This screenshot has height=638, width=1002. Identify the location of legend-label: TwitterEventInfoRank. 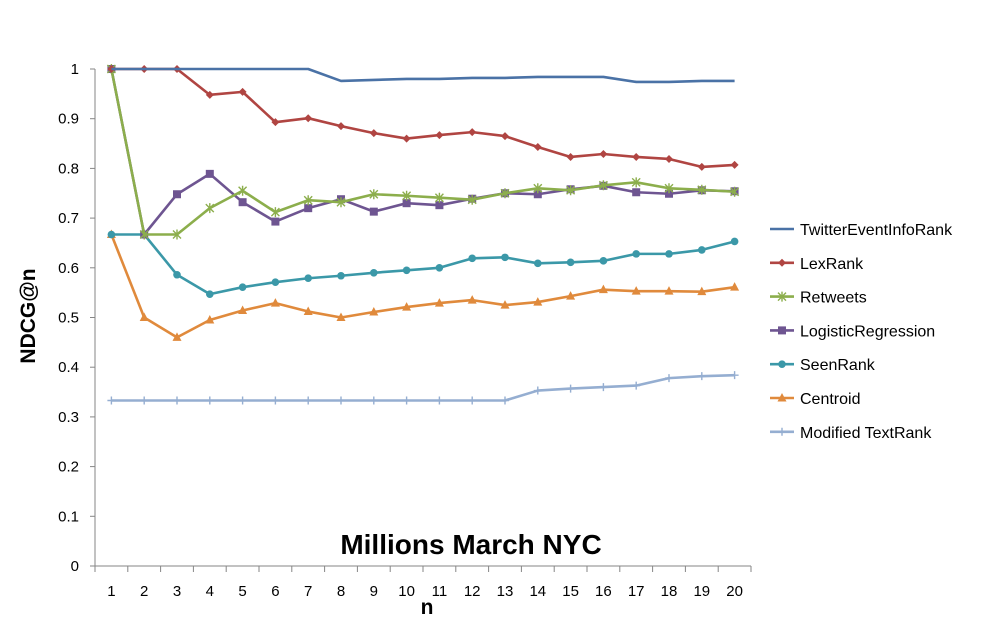
(876, 230).